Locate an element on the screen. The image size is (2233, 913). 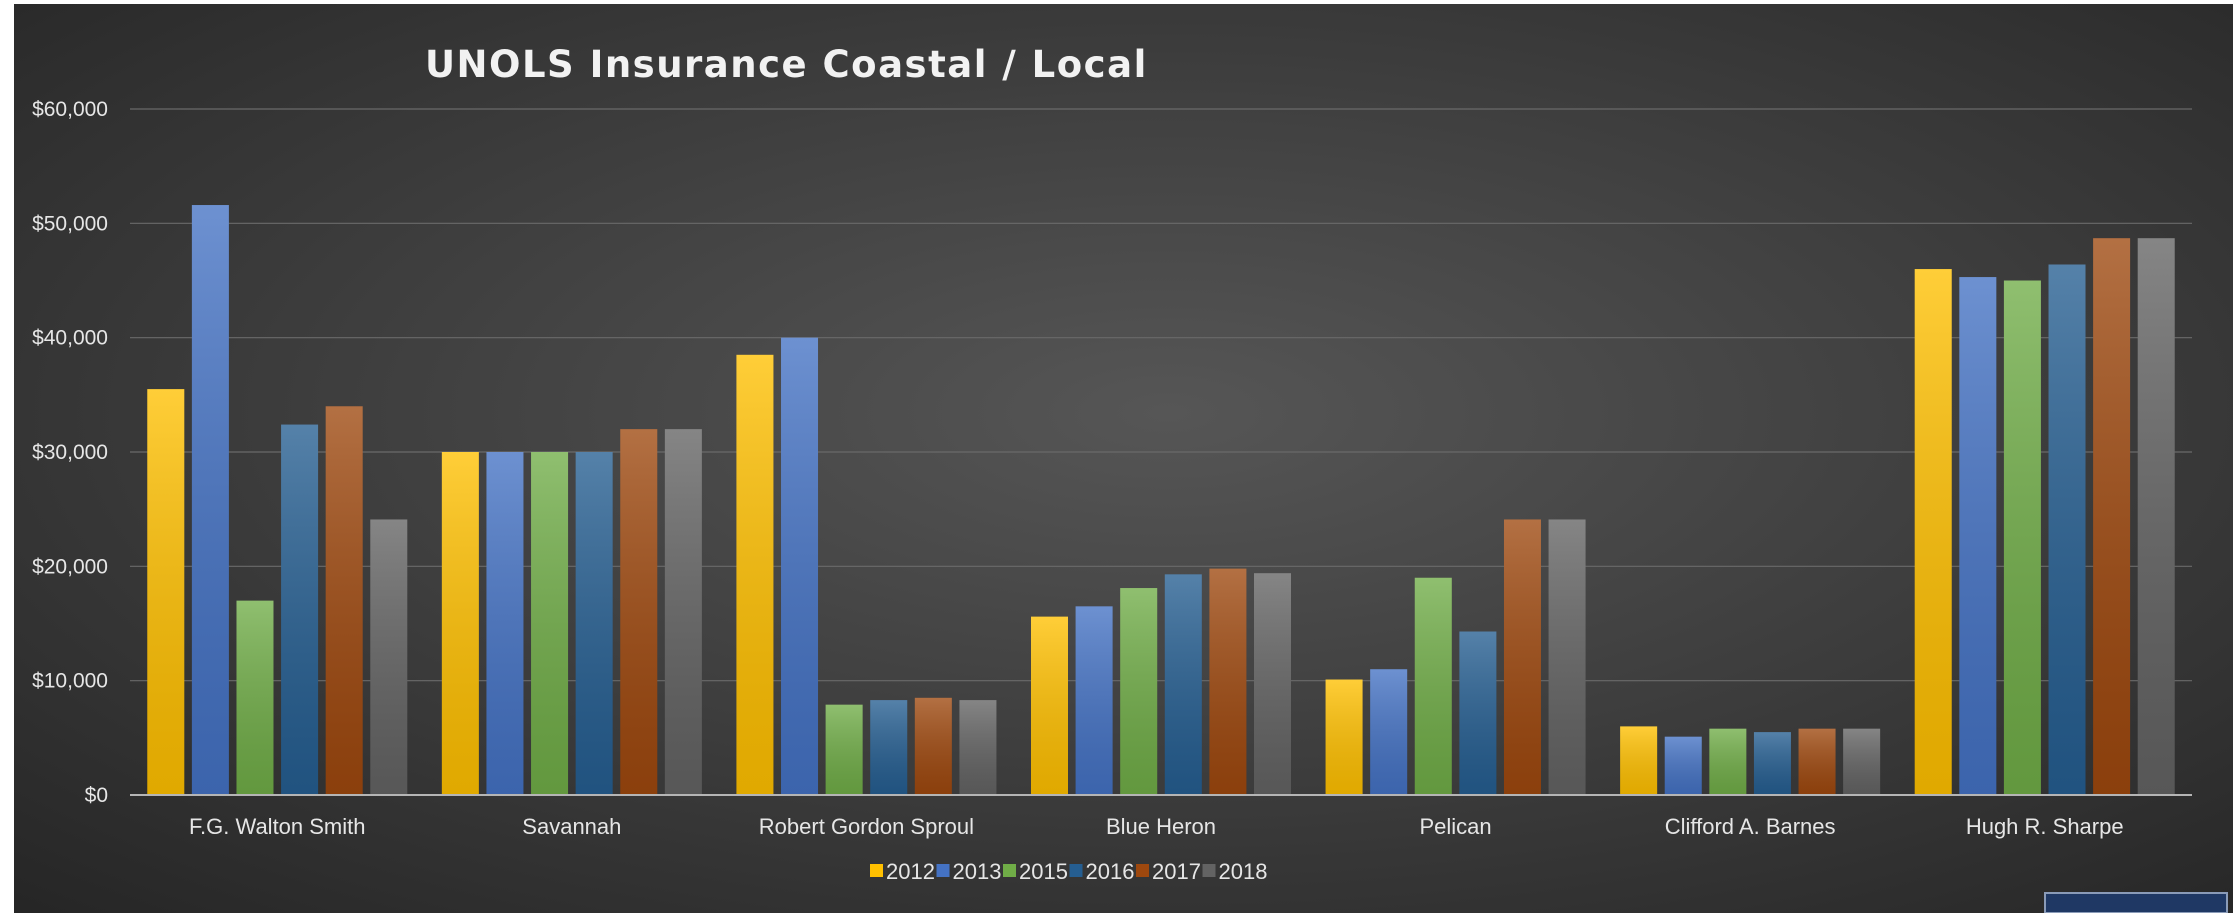
legend-swatch-2013 is located at coordinates (943, 870).